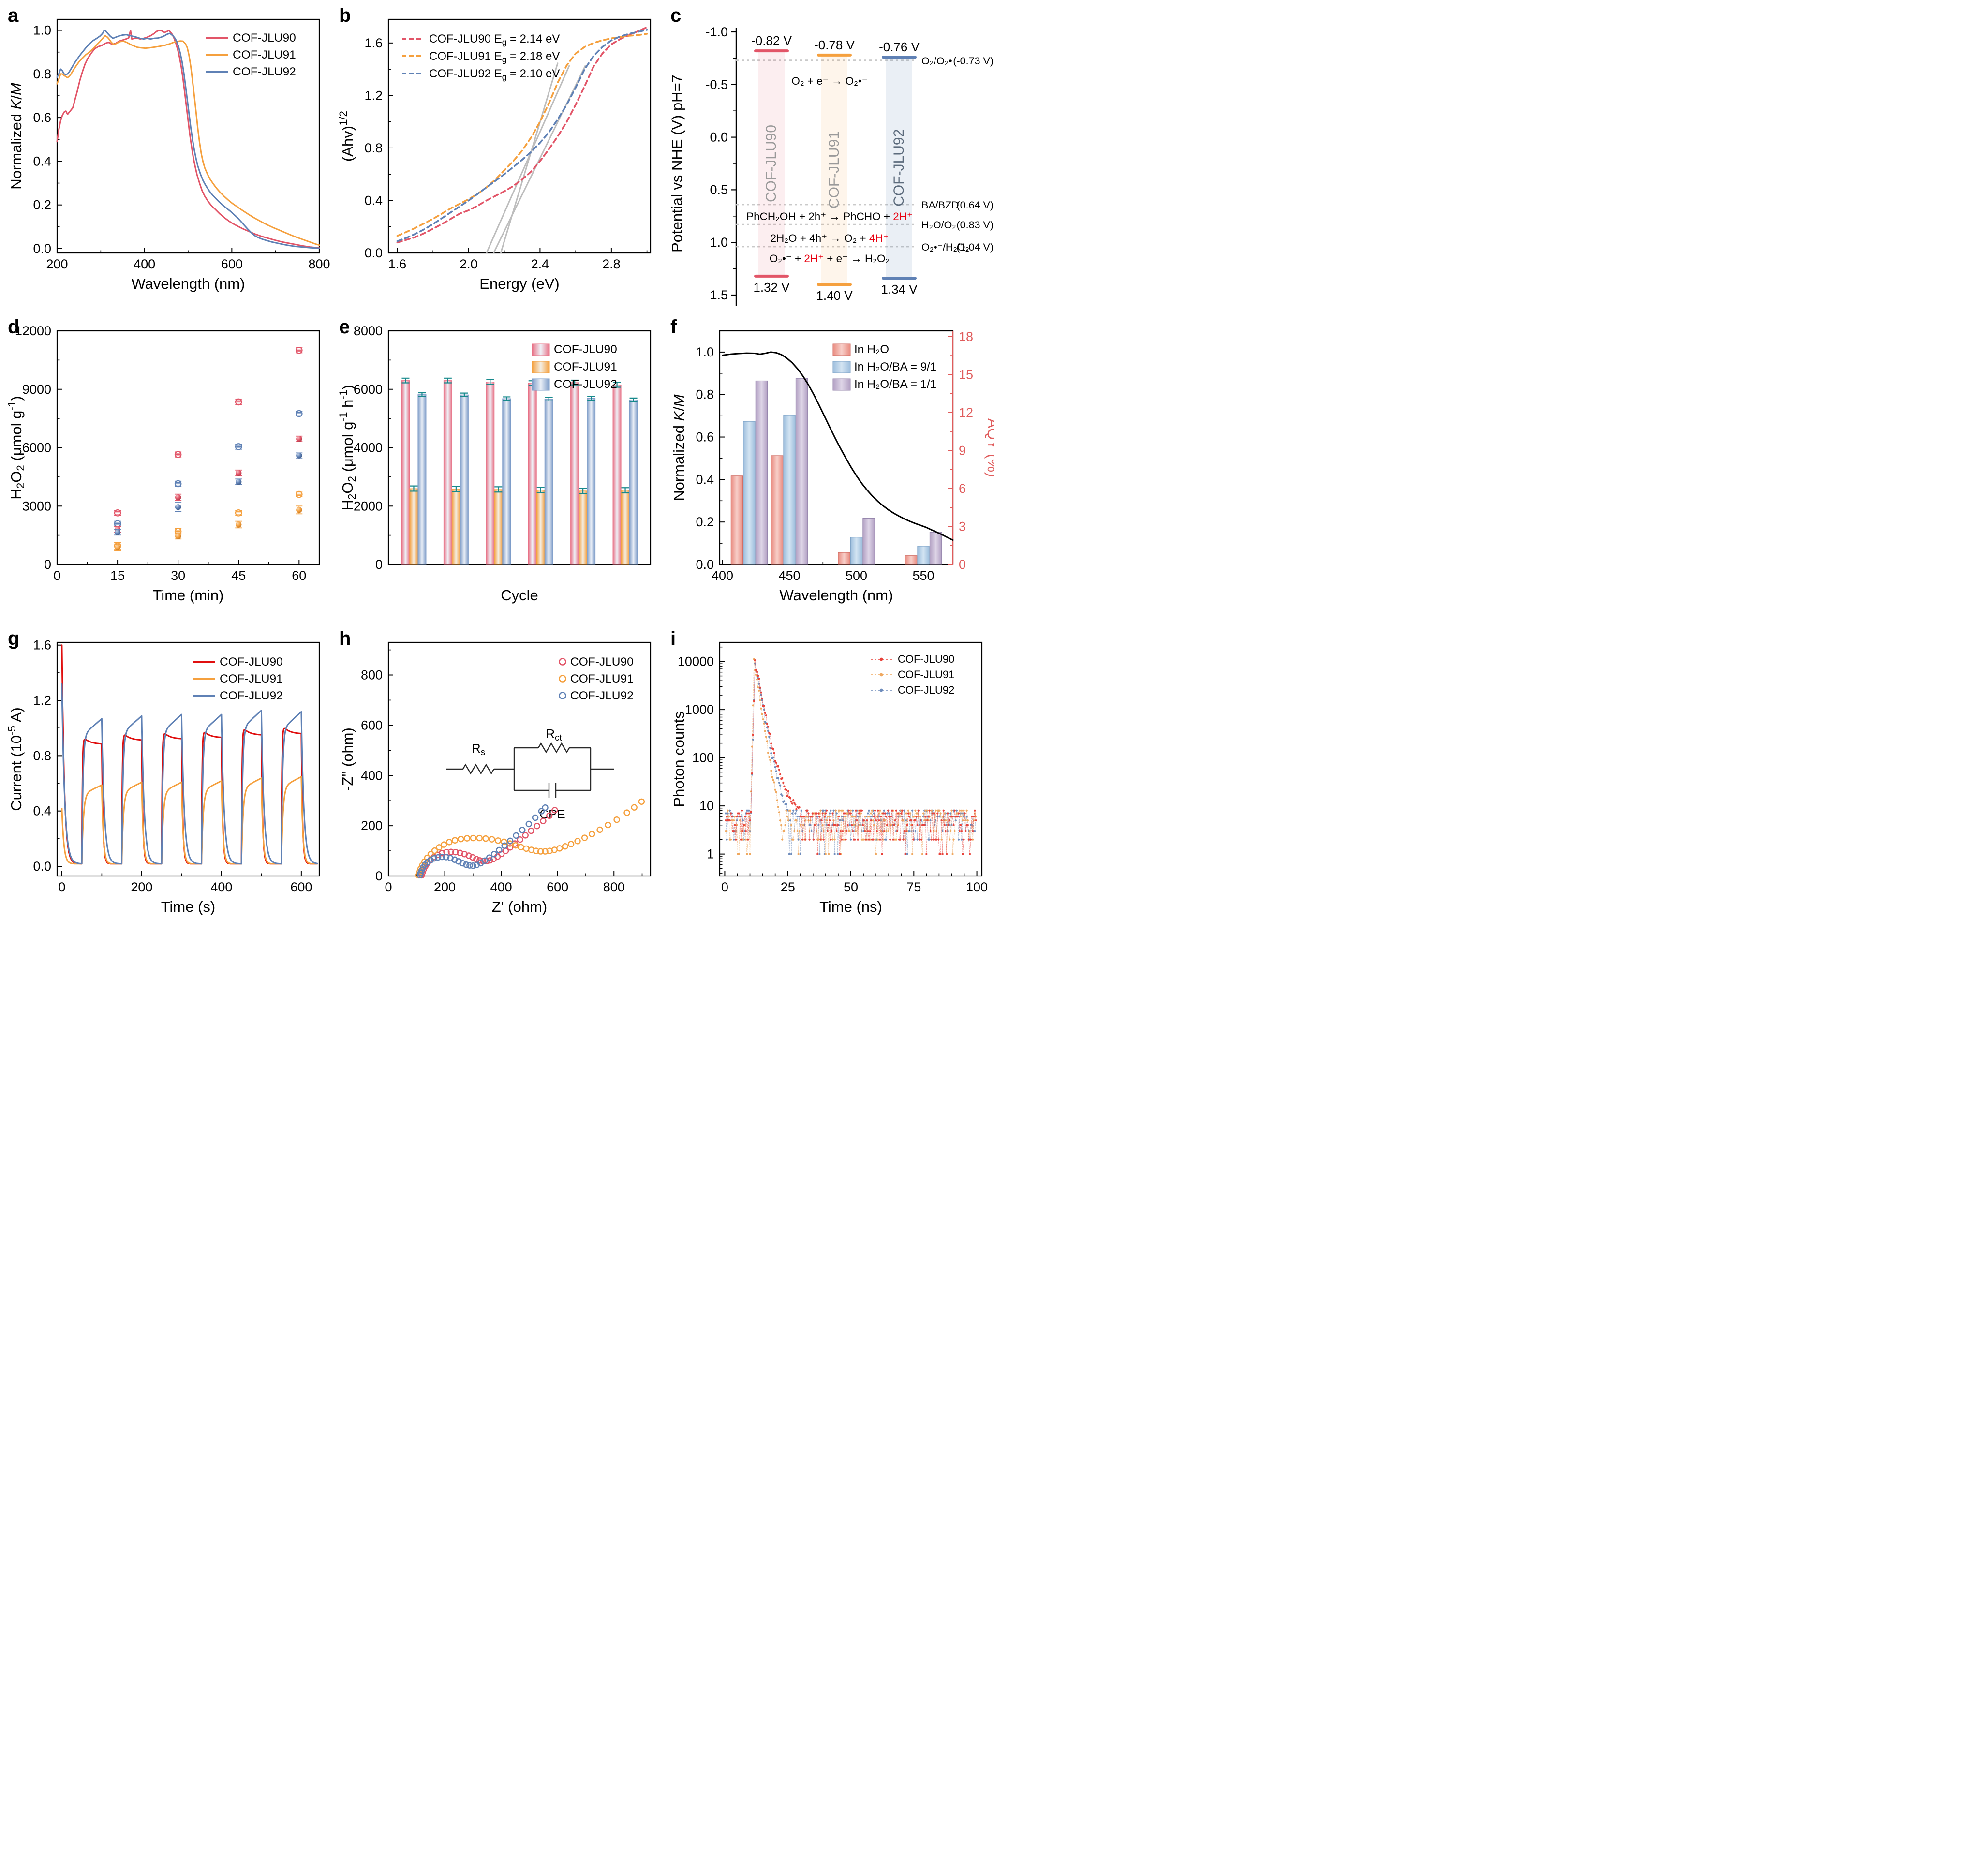 The width and height of the screenshot is (1988, 1870). What do you see at coordinates (966, 374) in the screenshot?
I see `y2-tick: 15` at bounding box center [966, 374].